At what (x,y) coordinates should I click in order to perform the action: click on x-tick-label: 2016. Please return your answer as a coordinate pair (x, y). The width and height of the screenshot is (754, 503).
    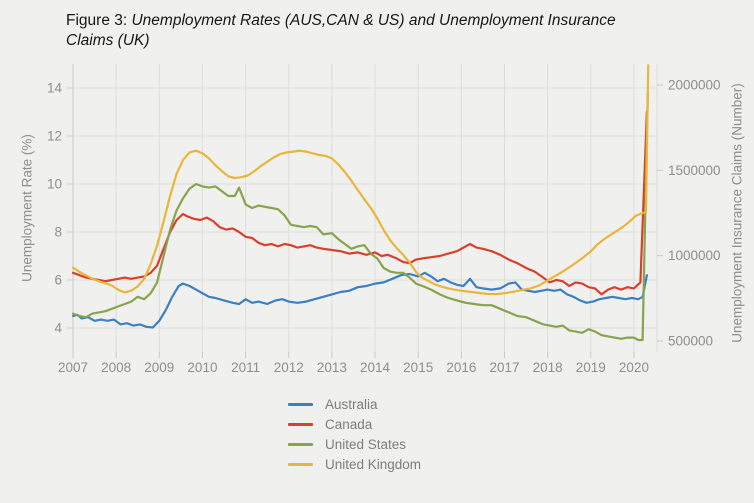
    Looking at the image, I should click on (461, 367).